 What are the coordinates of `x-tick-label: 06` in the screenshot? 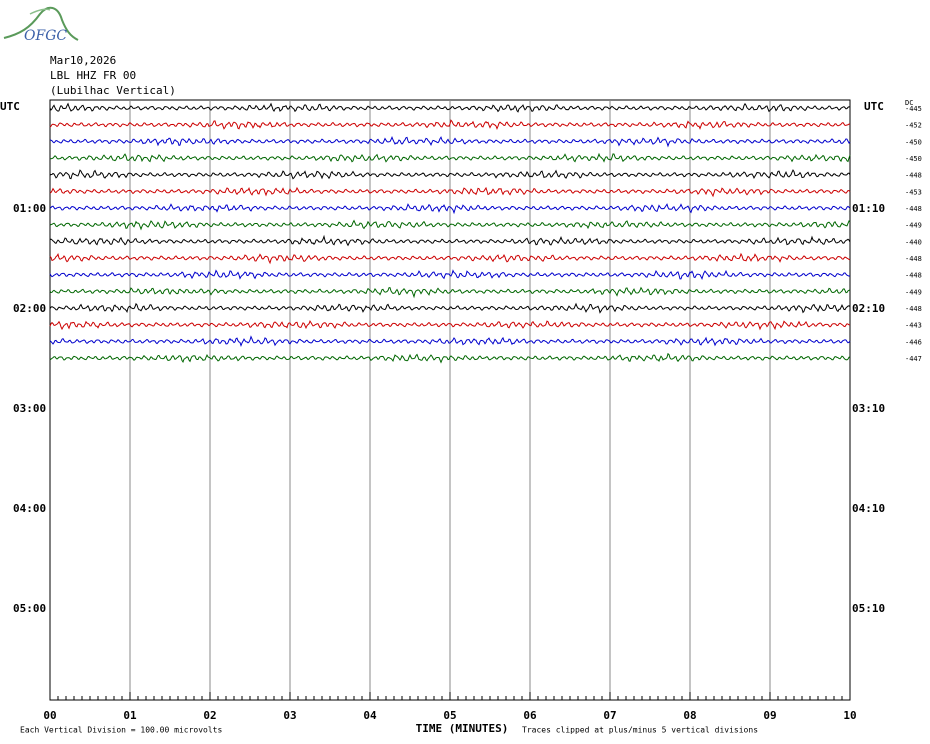 It's located at (530, 715).